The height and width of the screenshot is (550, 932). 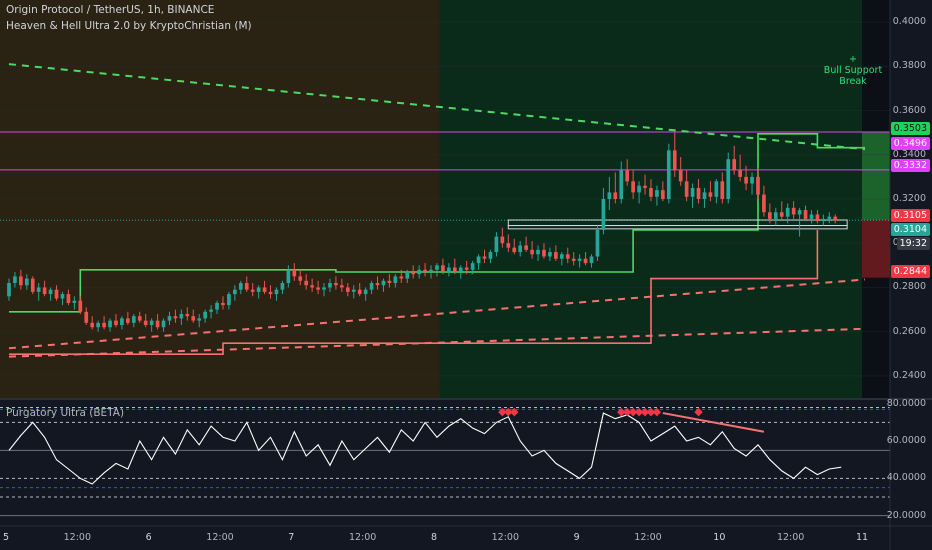 I want to click on time-axis-label: 8, so click(x=434, y=537).